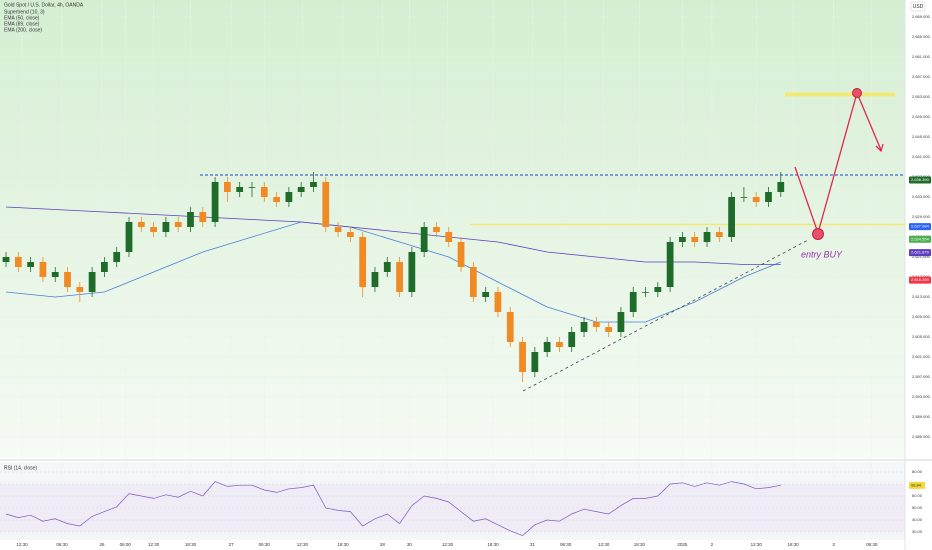  I want to click on price-tag, so click(920, 180).